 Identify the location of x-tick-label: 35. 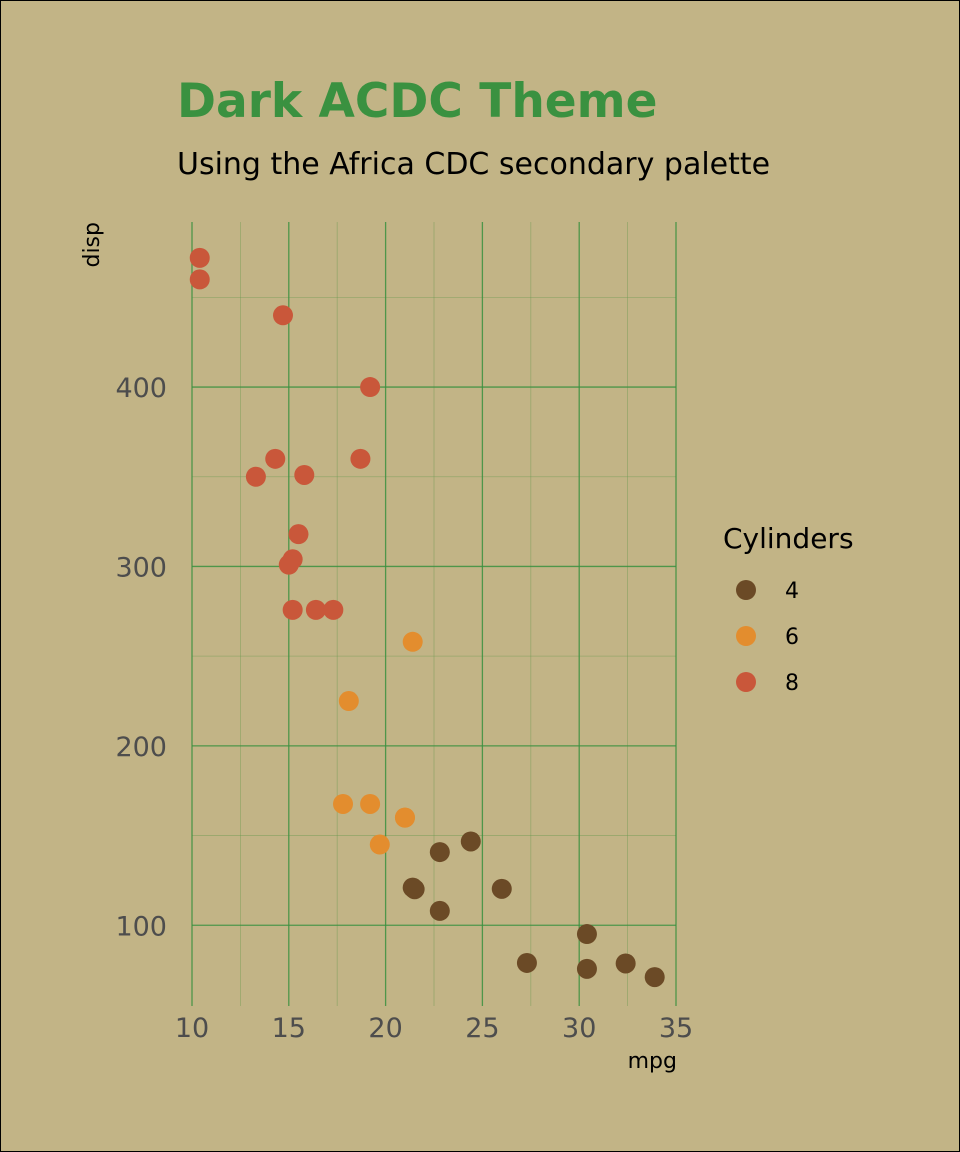
(676, 1028).